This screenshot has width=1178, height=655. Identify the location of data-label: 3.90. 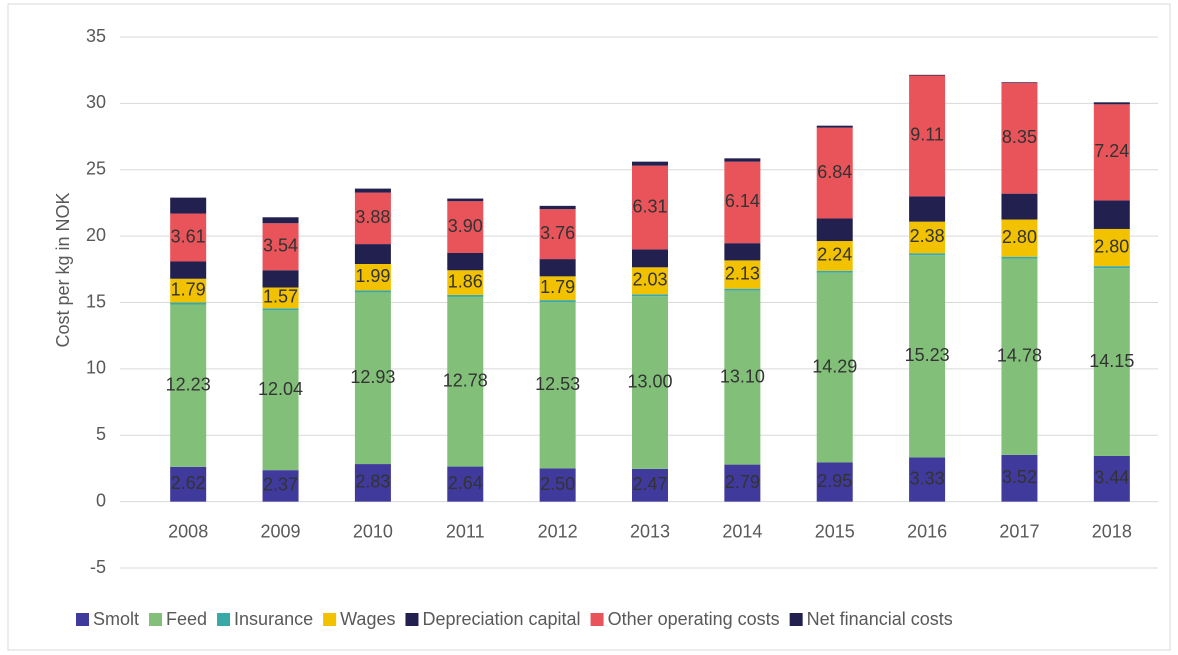
(465, 226).